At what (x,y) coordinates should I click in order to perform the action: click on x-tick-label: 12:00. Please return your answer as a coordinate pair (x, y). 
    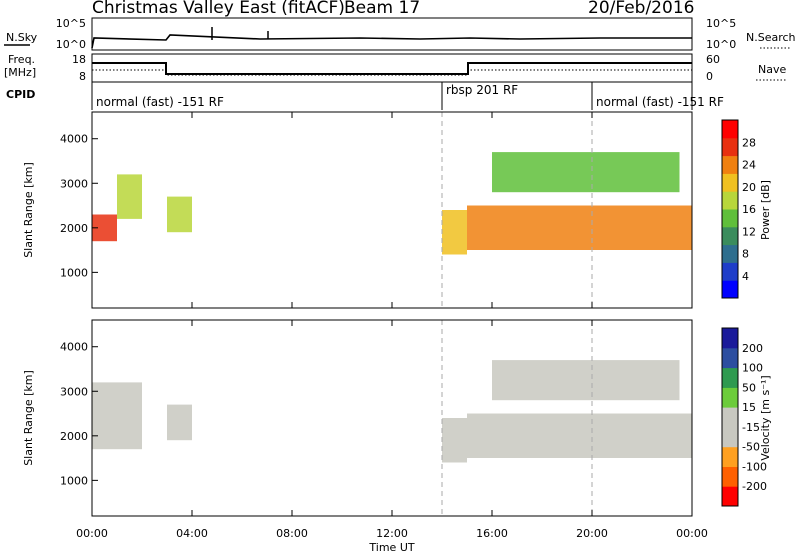
    Looking at the image, I should click on (392, 533).